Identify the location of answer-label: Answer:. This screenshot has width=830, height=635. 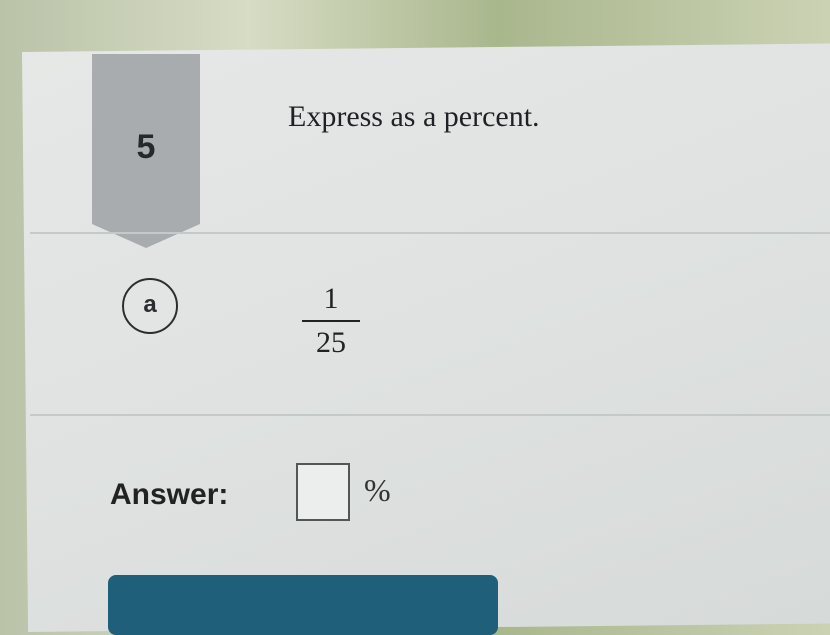
(169, 494).